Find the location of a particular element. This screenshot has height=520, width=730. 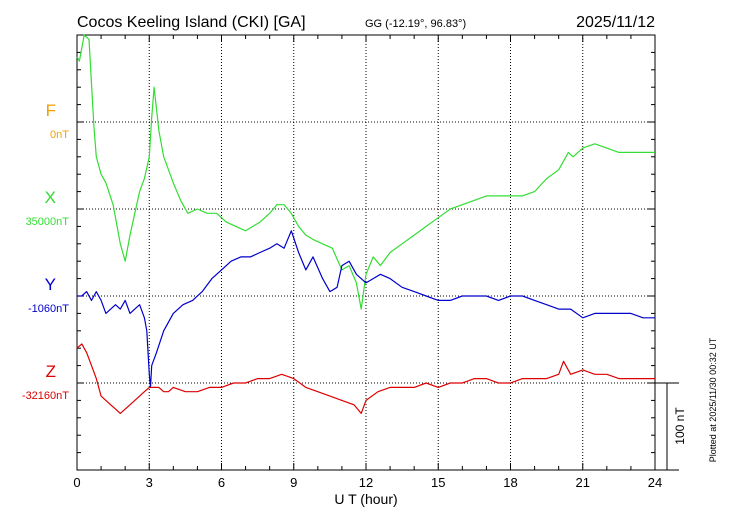

x-tick-label: 21 is located at coordinates (583, 482).